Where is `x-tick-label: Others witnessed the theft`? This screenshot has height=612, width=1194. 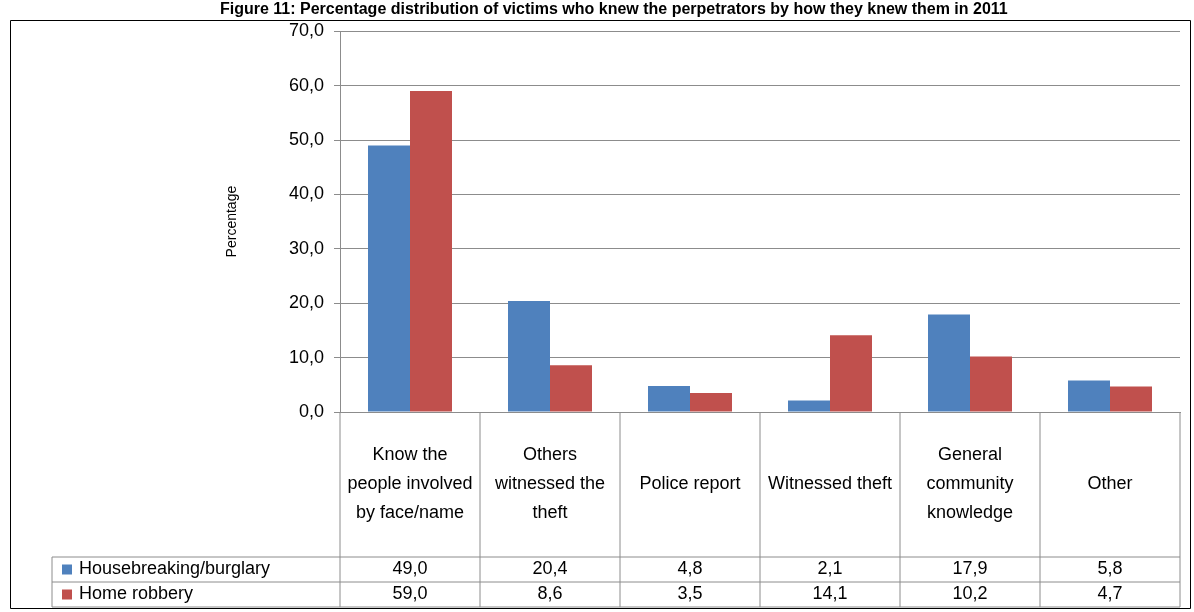
x-tick-label: Others witnessed the theft is located at coordinates (549, 483).